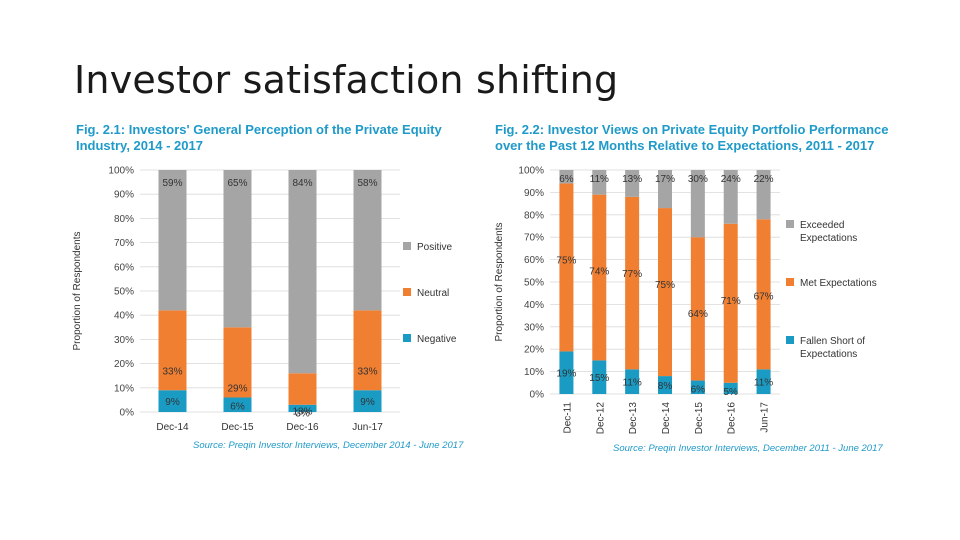 Image resolution: width=960 pixels, height=540 pixels. Describe the element at coordinates (832, 341) in the screenshot. I see `legend-label: Fallen Short of` at that location.